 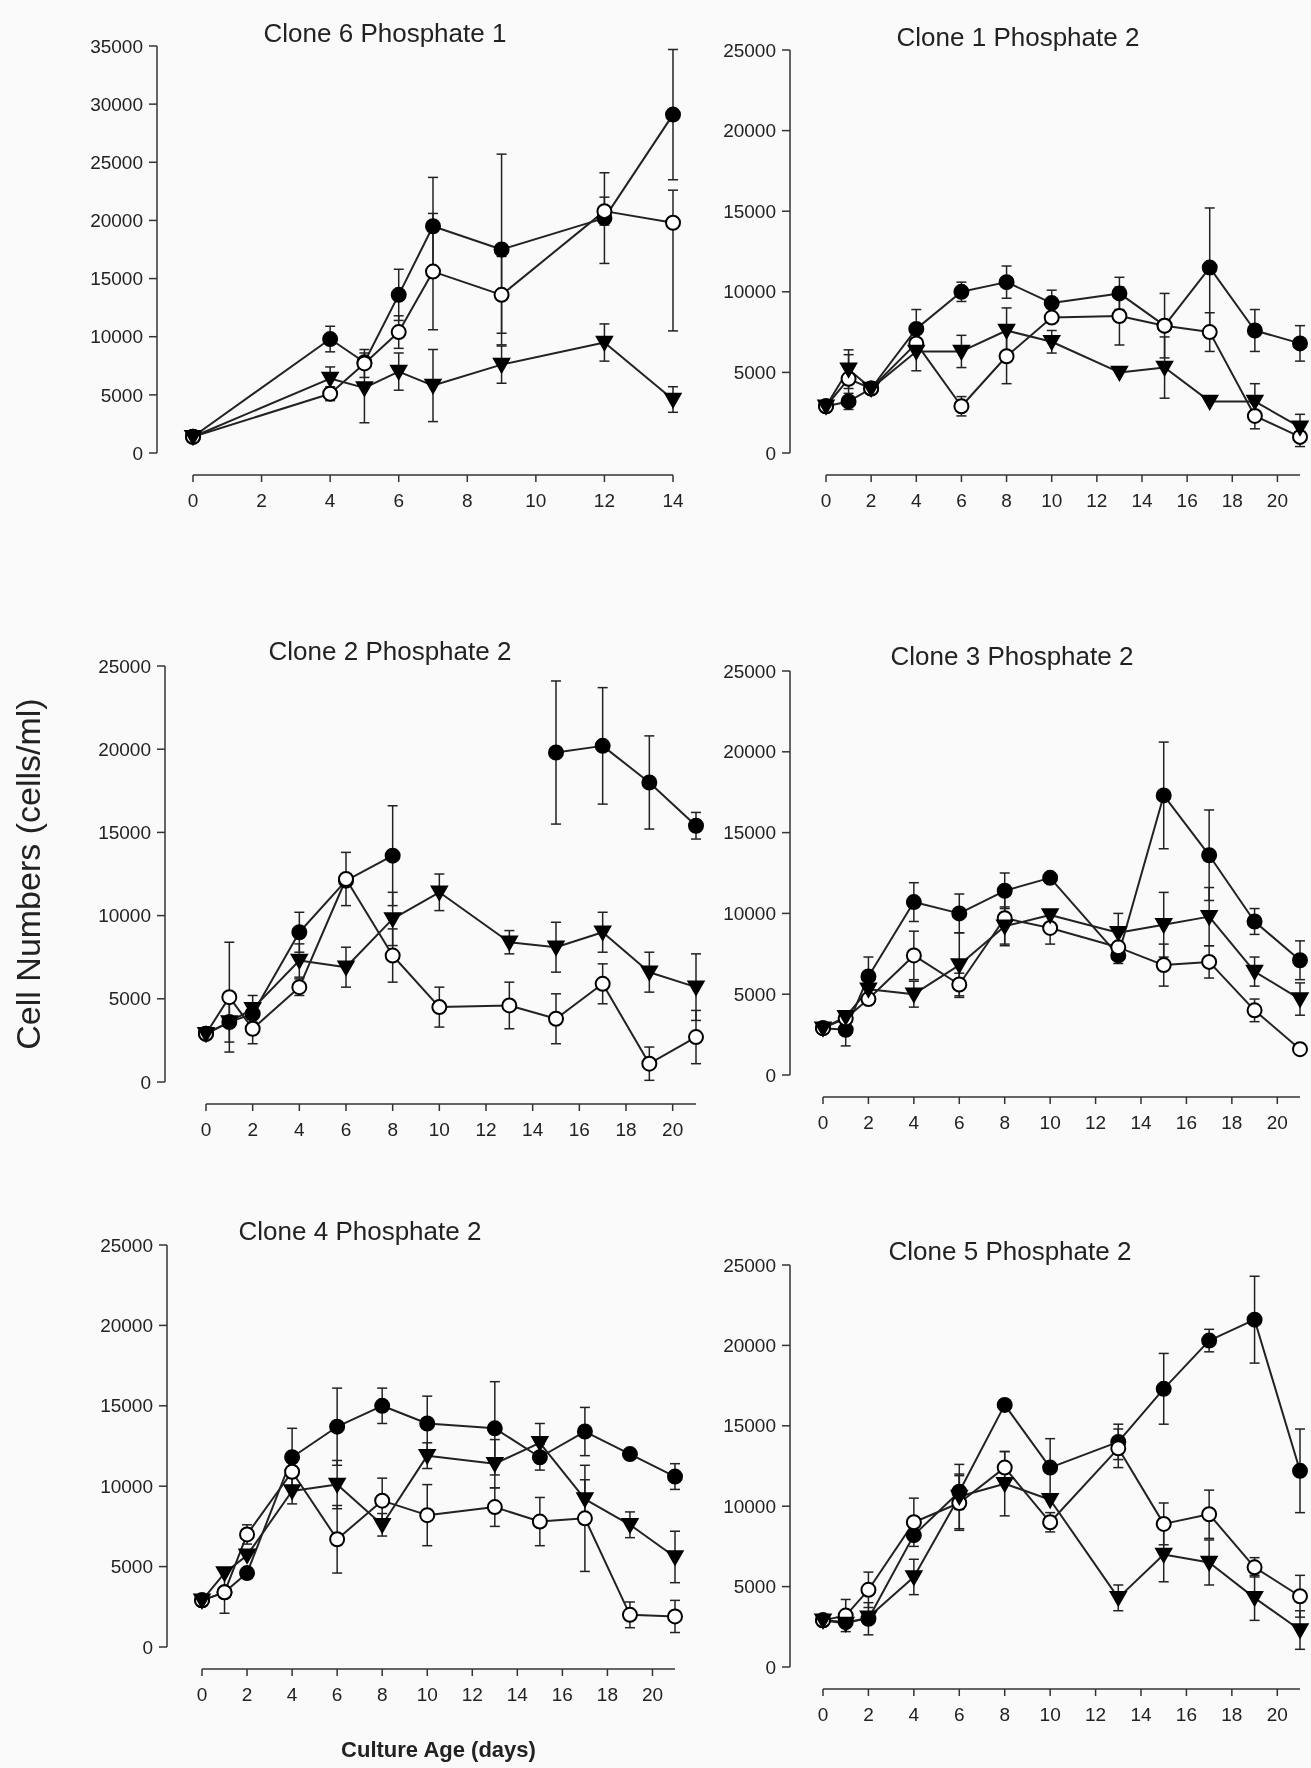 What do you see at coordinates (390, 651) in the screenshot?
I see `chart-title: Clone 2 Phosphate 2` at bounding box center [390, 651].